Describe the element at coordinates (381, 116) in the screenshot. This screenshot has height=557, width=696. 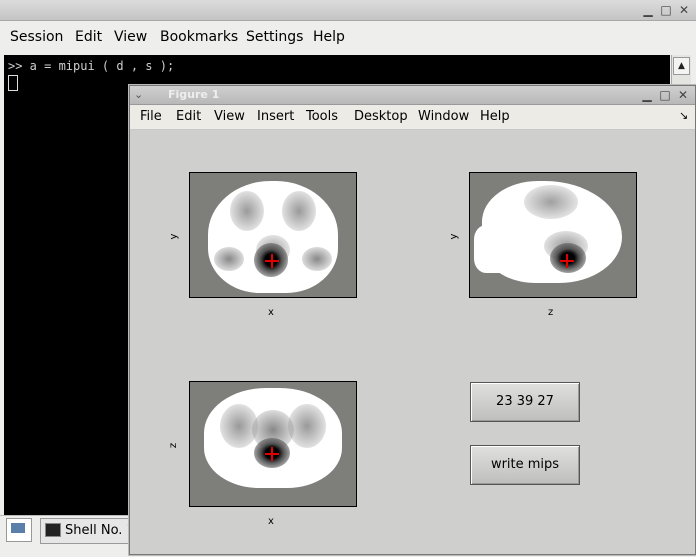
I see `menu-desktop: Desktop` at that location.